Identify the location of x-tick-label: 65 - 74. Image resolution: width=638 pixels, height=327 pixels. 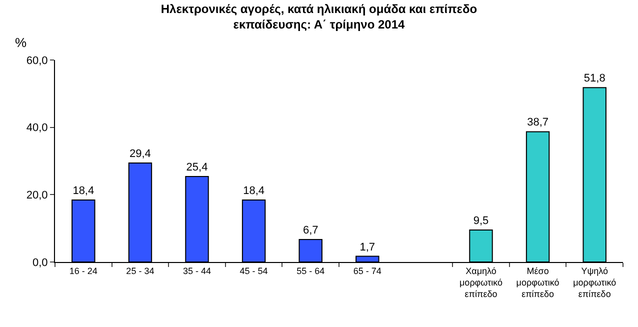
(367, 271).